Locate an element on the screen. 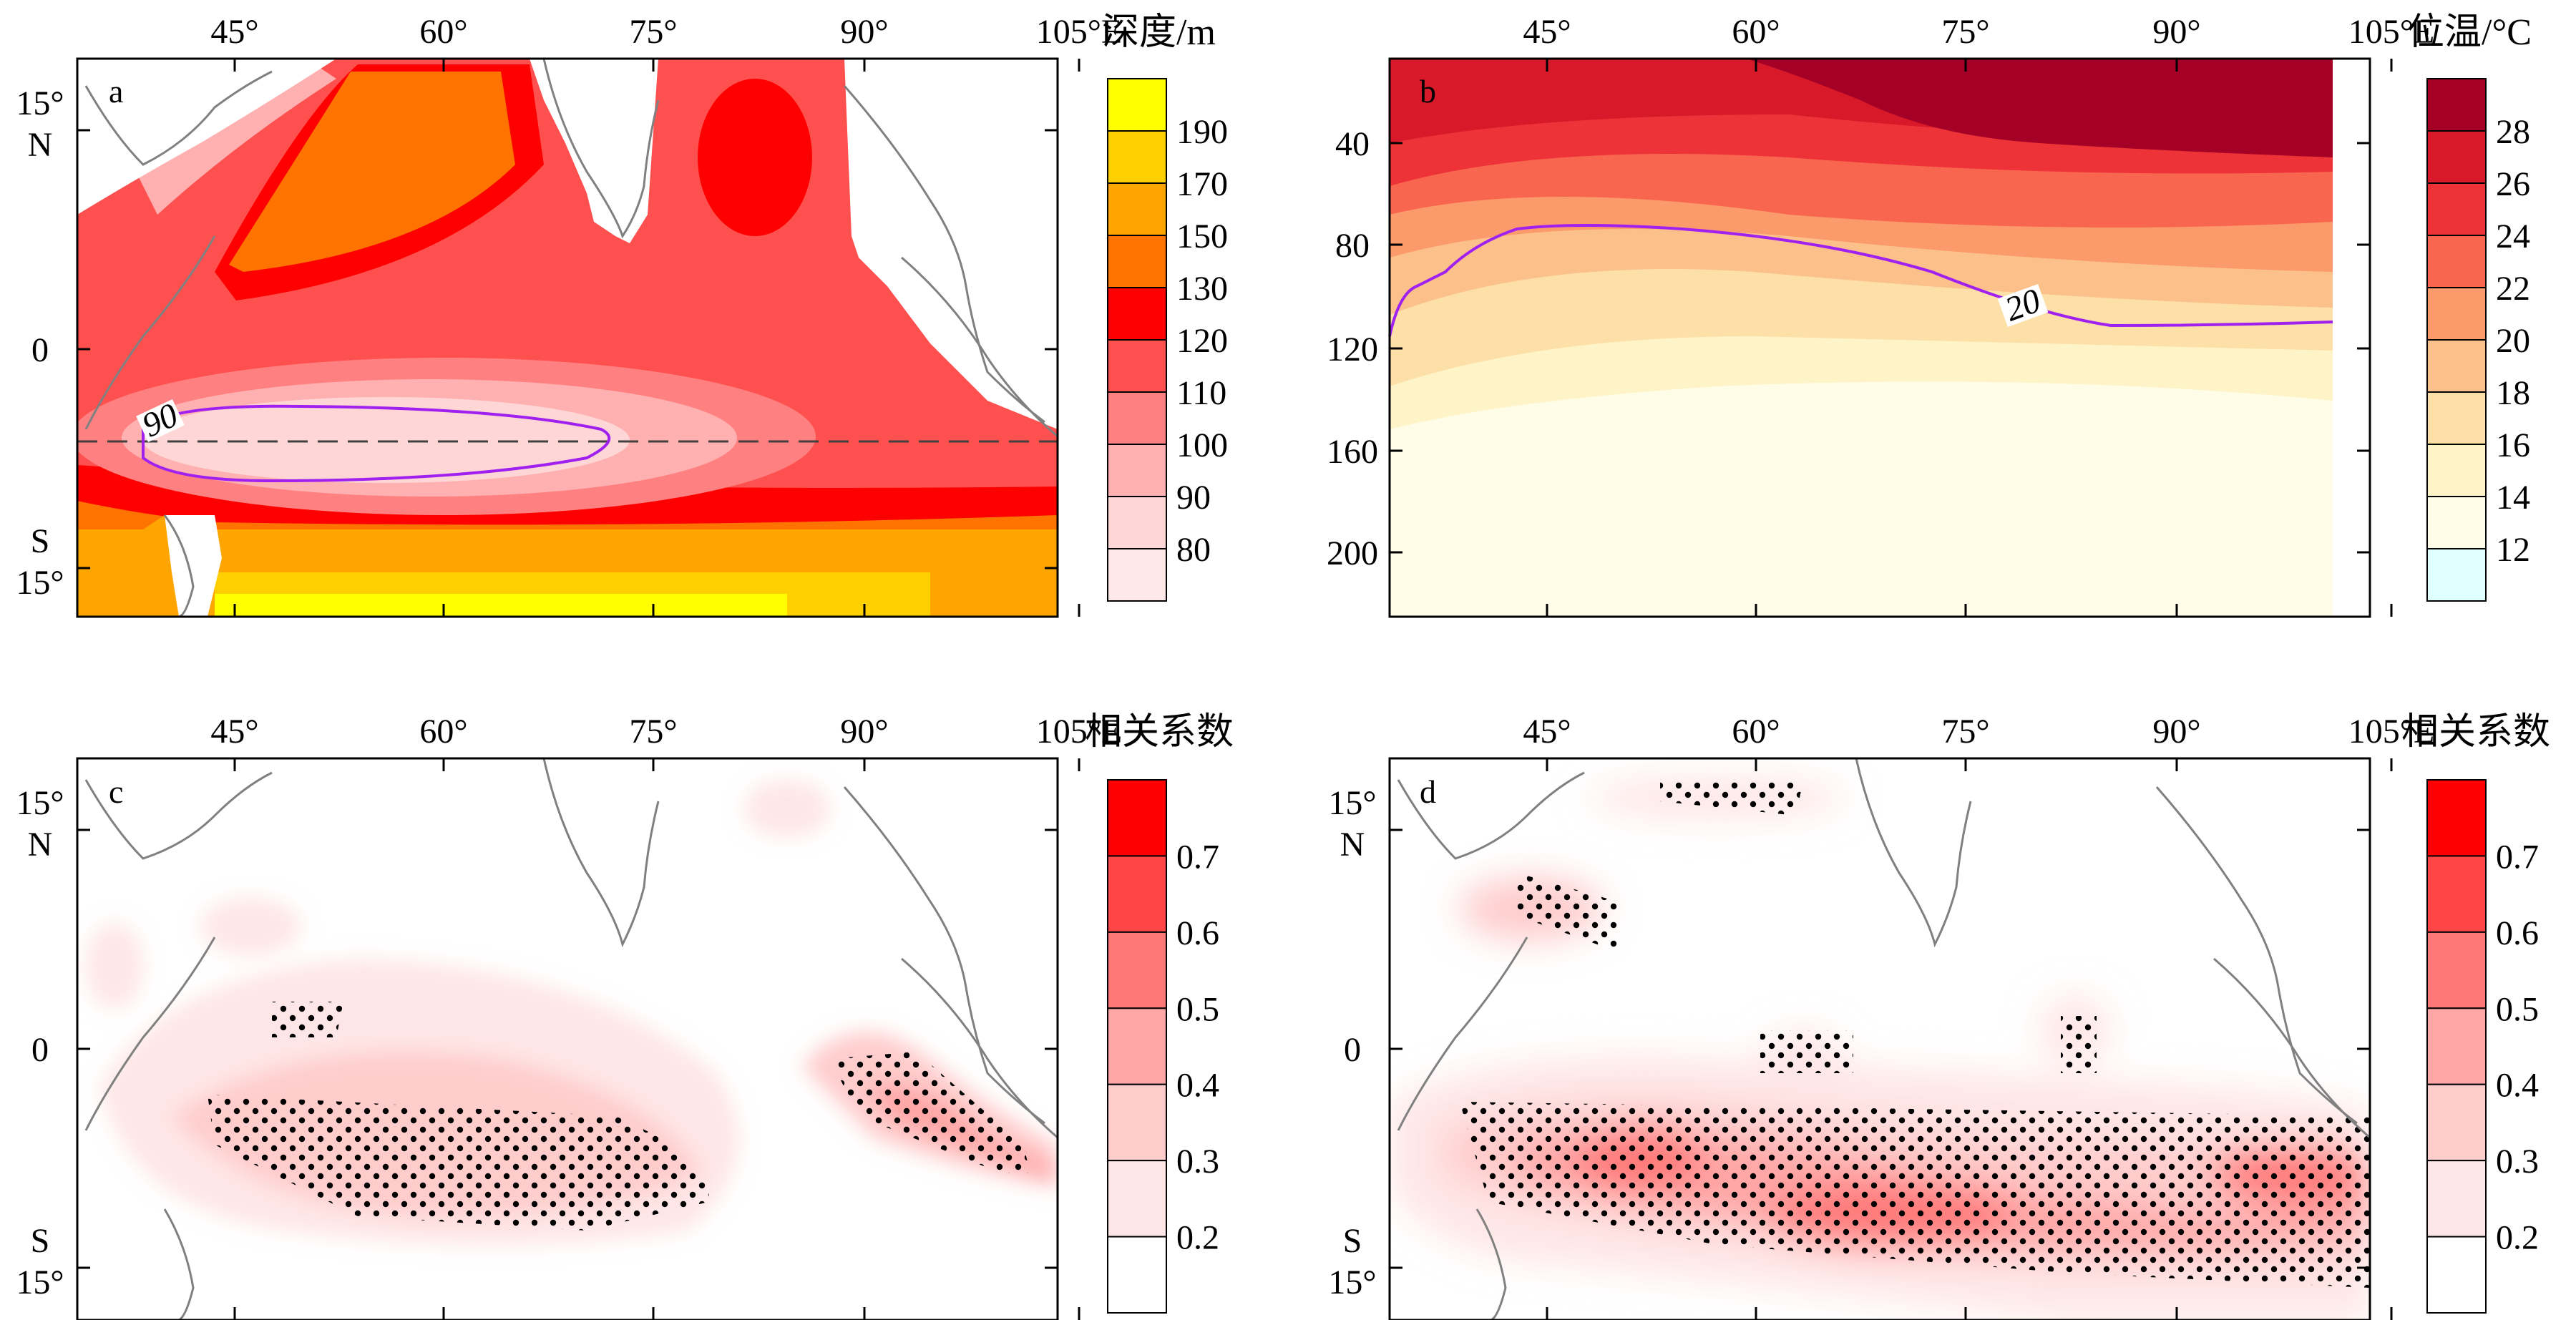 This screenshot has width=2576, height=1320. panel-b-label: b is located at coordinates (1428, 91).